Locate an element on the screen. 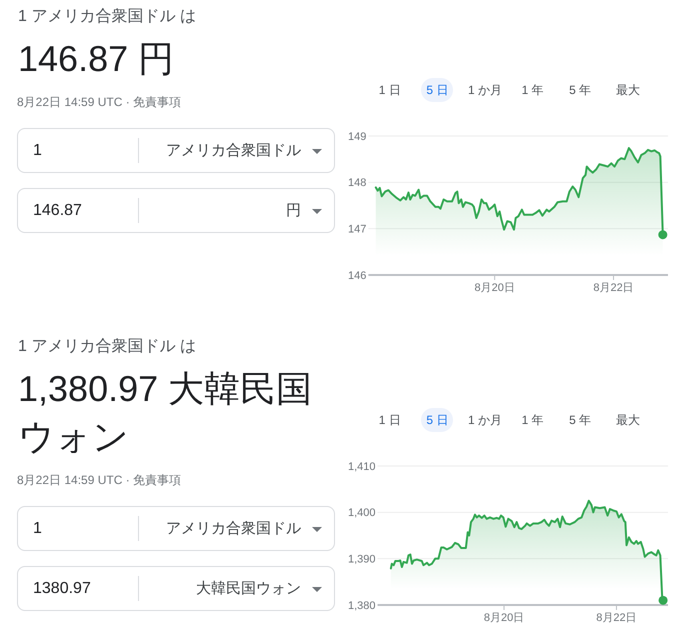 The width and height of the screenshot is (689, 637). y-tick-label: 148 is located at coordinates (357, 183).